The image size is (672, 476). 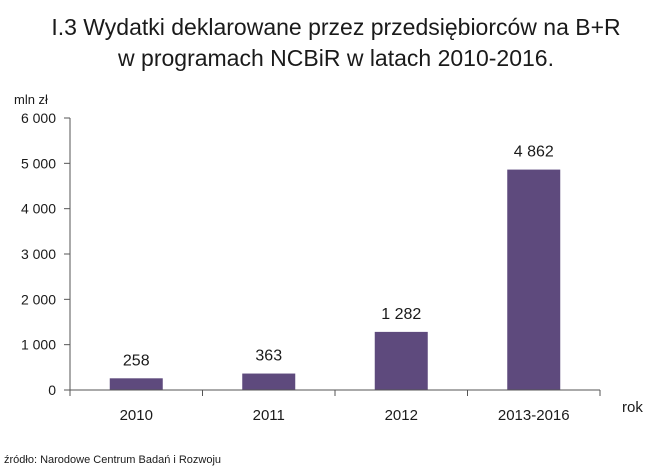 I want to click on bar-data-label: 1 282, so click(x=401, y=314).